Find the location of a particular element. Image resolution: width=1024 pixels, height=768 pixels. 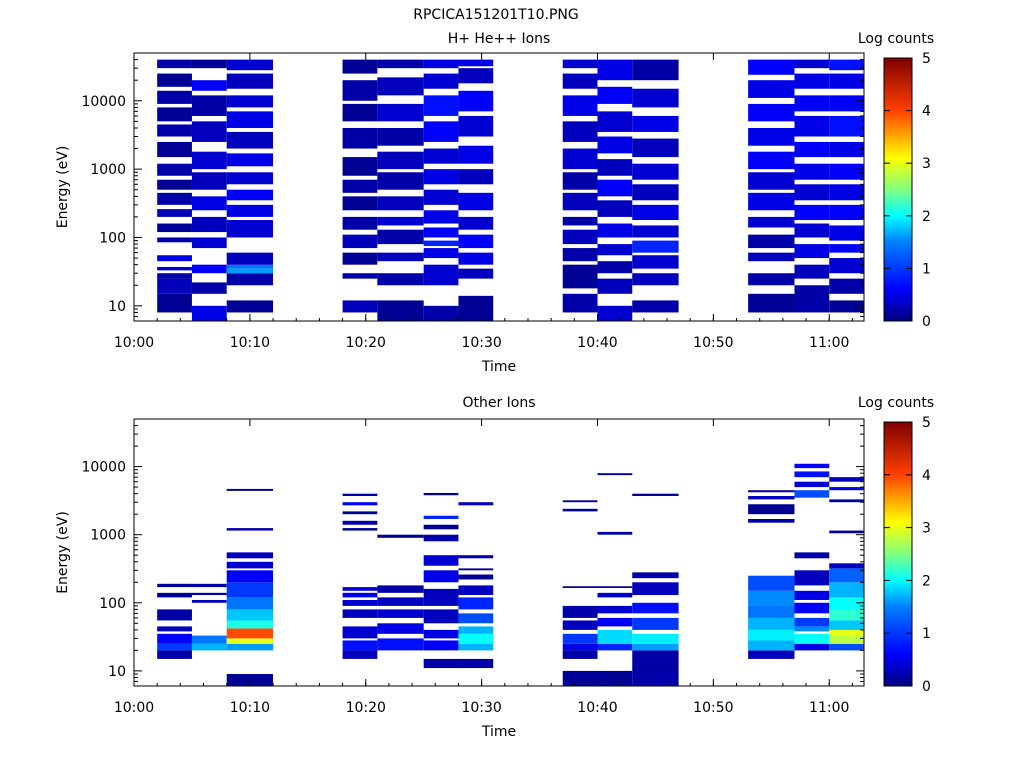

y-tick-label: 10000 is located at coordinates (103, 468).